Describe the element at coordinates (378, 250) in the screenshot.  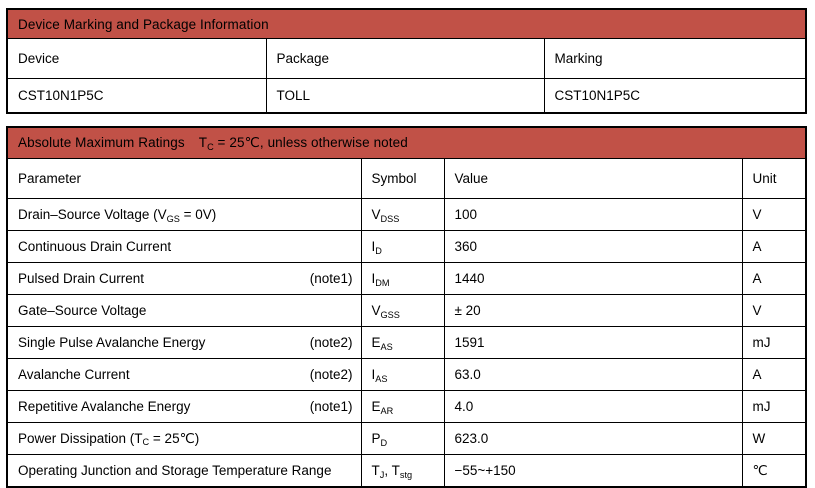
I see `subscript: D` at that location.